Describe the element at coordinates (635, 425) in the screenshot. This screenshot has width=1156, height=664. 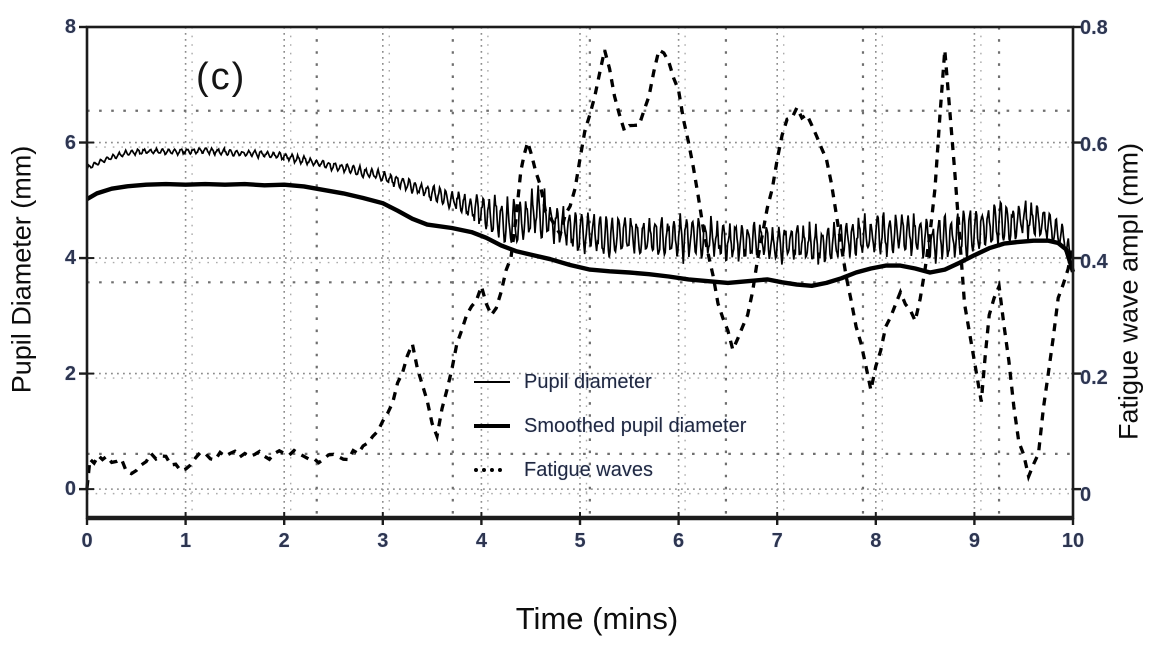
I see `legend-label: Smoothed pupil diameter` at that location.